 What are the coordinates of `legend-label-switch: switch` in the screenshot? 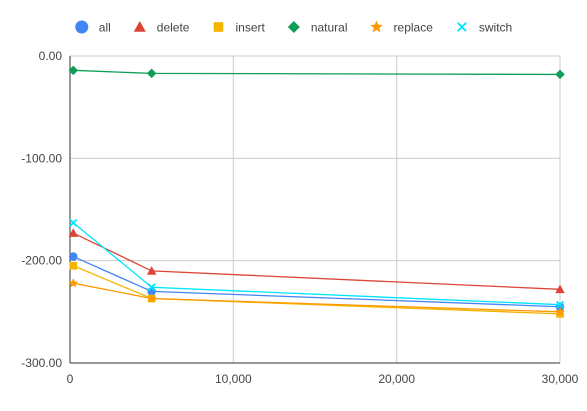 It's located at (495, 28).